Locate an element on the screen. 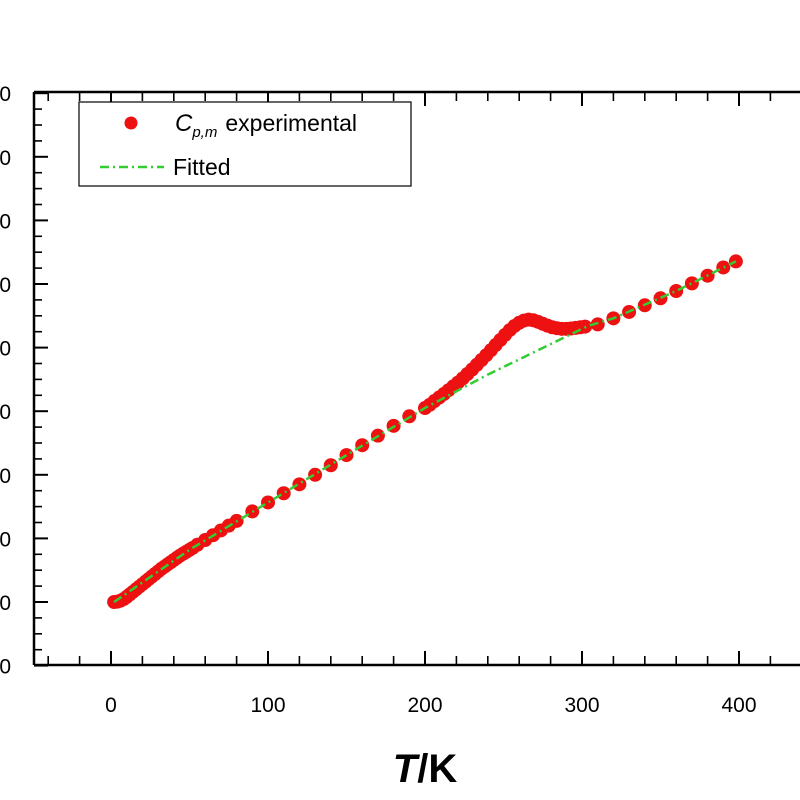 The image size is (800, 800). legend-symbol: C is located at coordinates (184, 123).